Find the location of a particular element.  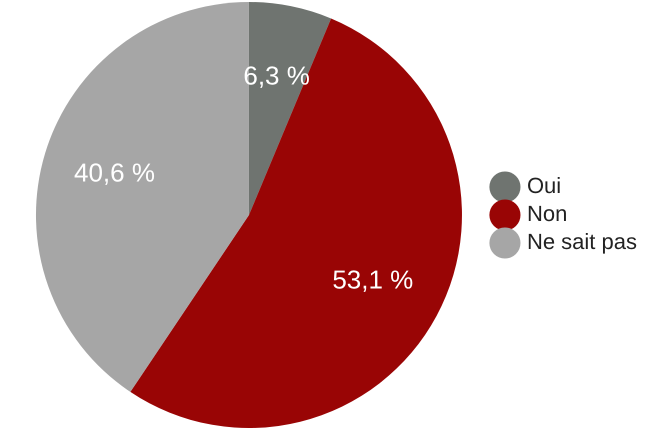

legend-label: Oui is located at coordinates (544, 185).